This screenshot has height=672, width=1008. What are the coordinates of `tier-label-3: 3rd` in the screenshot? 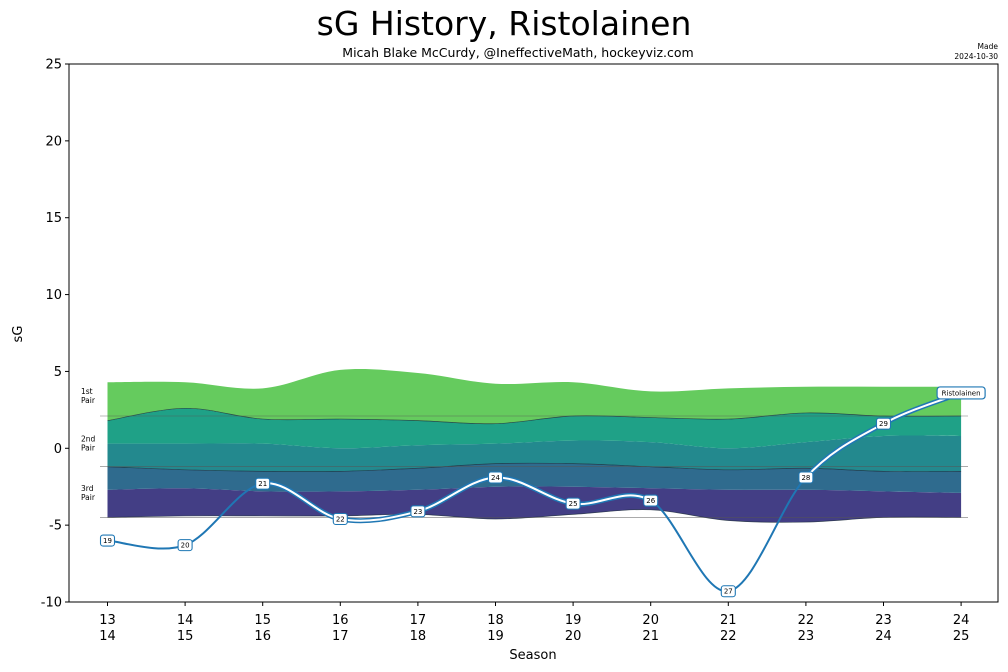 It's located at (87, 488).